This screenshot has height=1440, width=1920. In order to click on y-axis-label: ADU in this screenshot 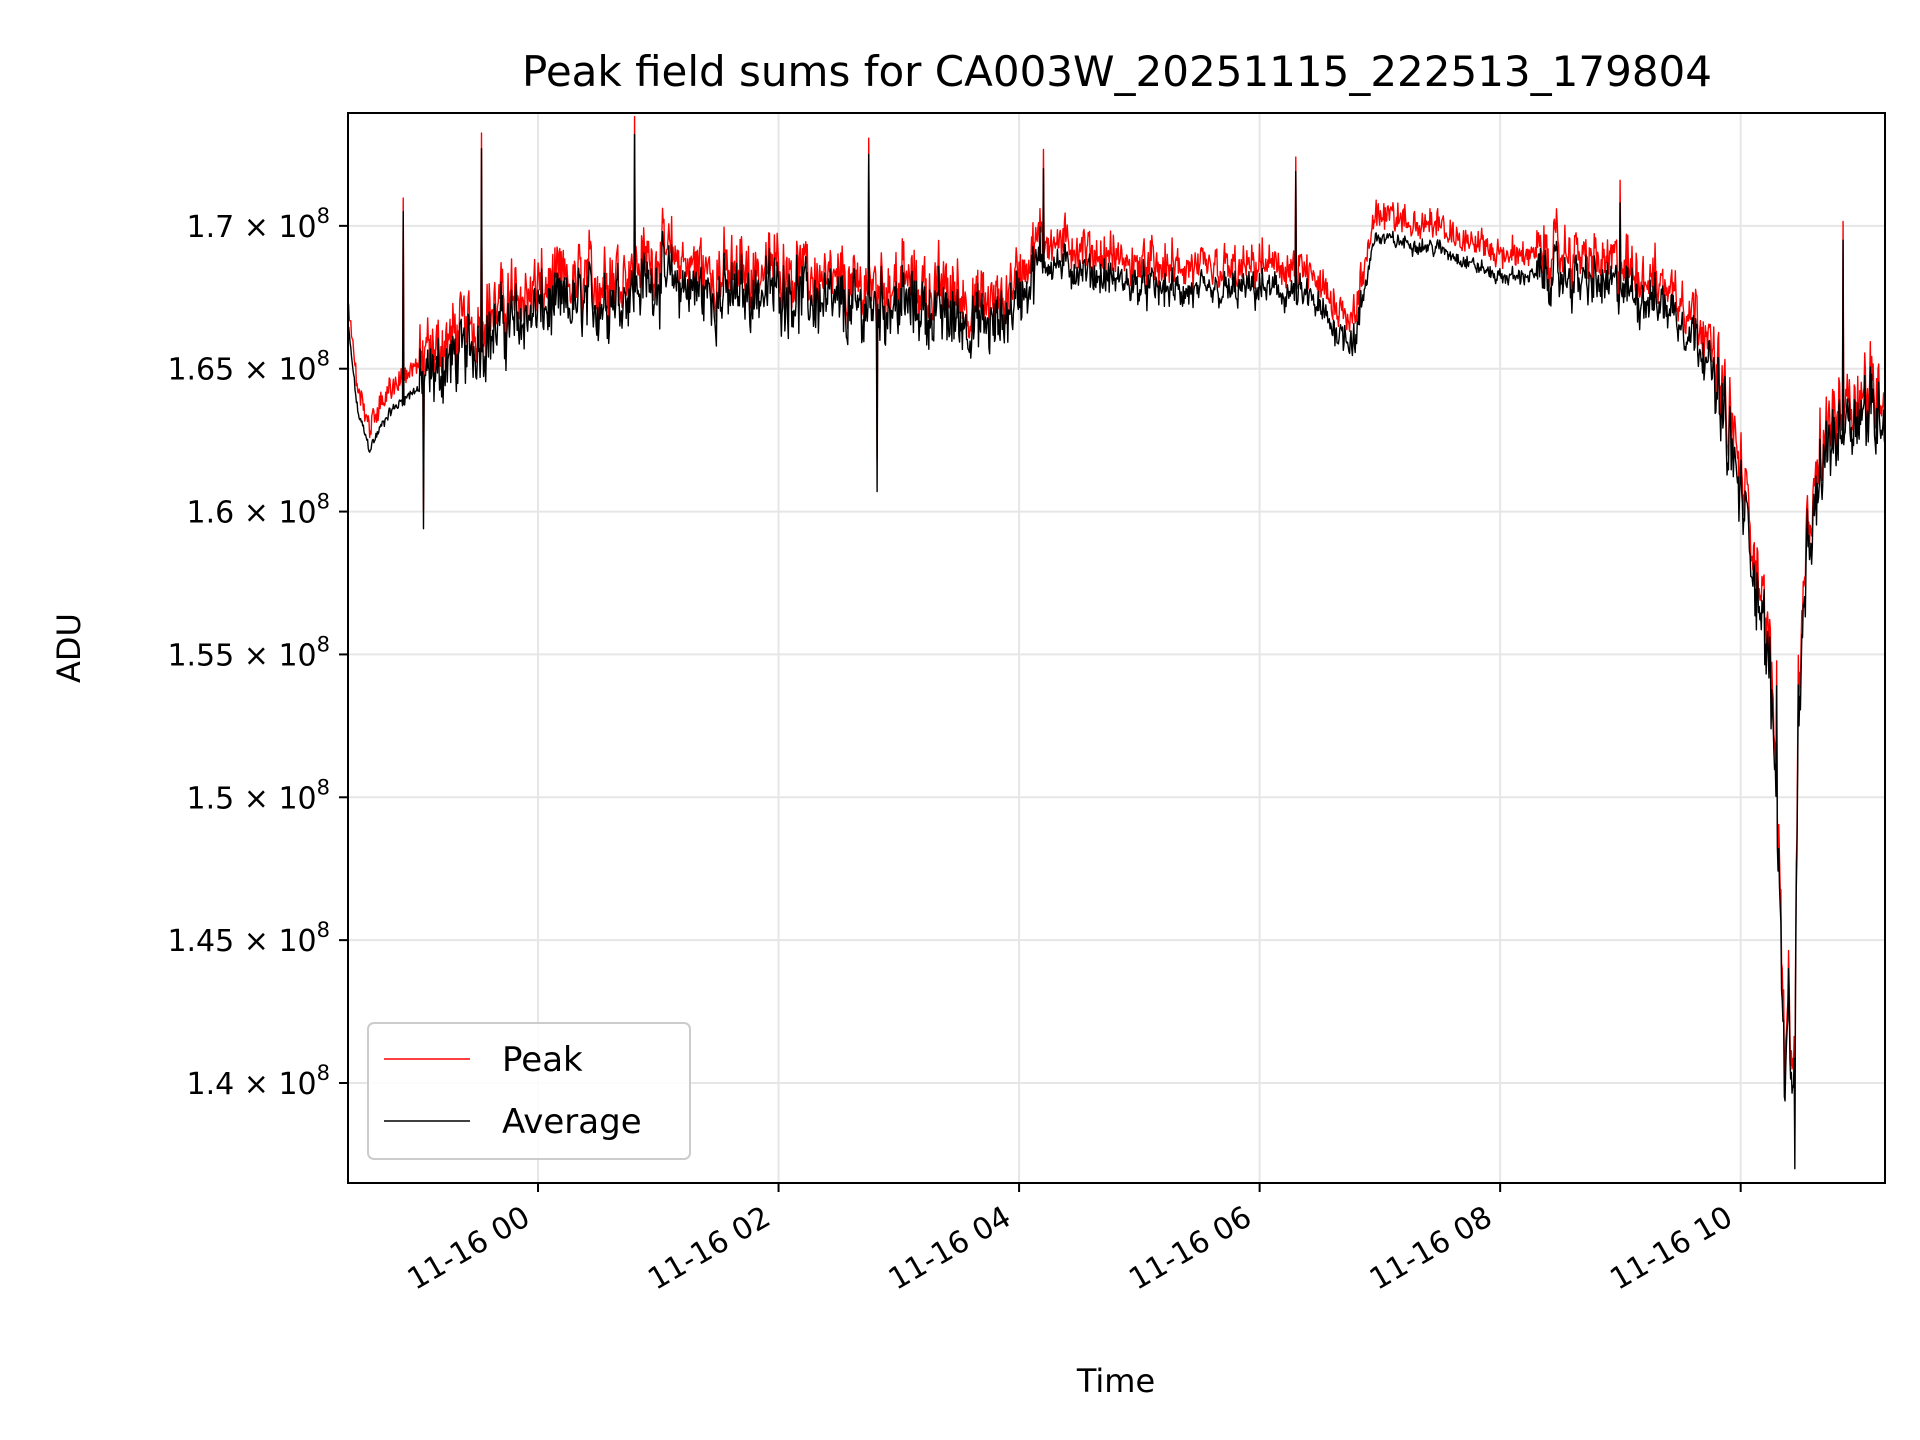, I will do `click(69, 648)`.